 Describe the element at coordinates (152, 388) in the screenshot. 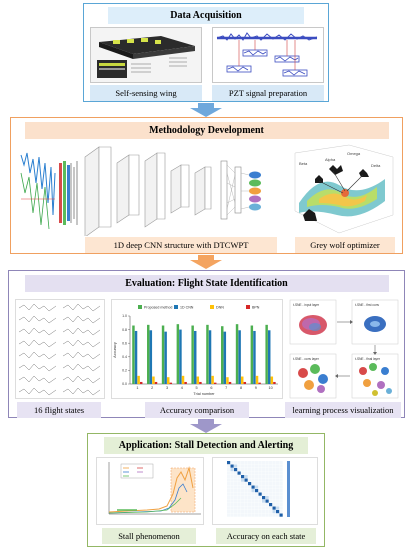

I see `x-tick-label: 2` at that location.